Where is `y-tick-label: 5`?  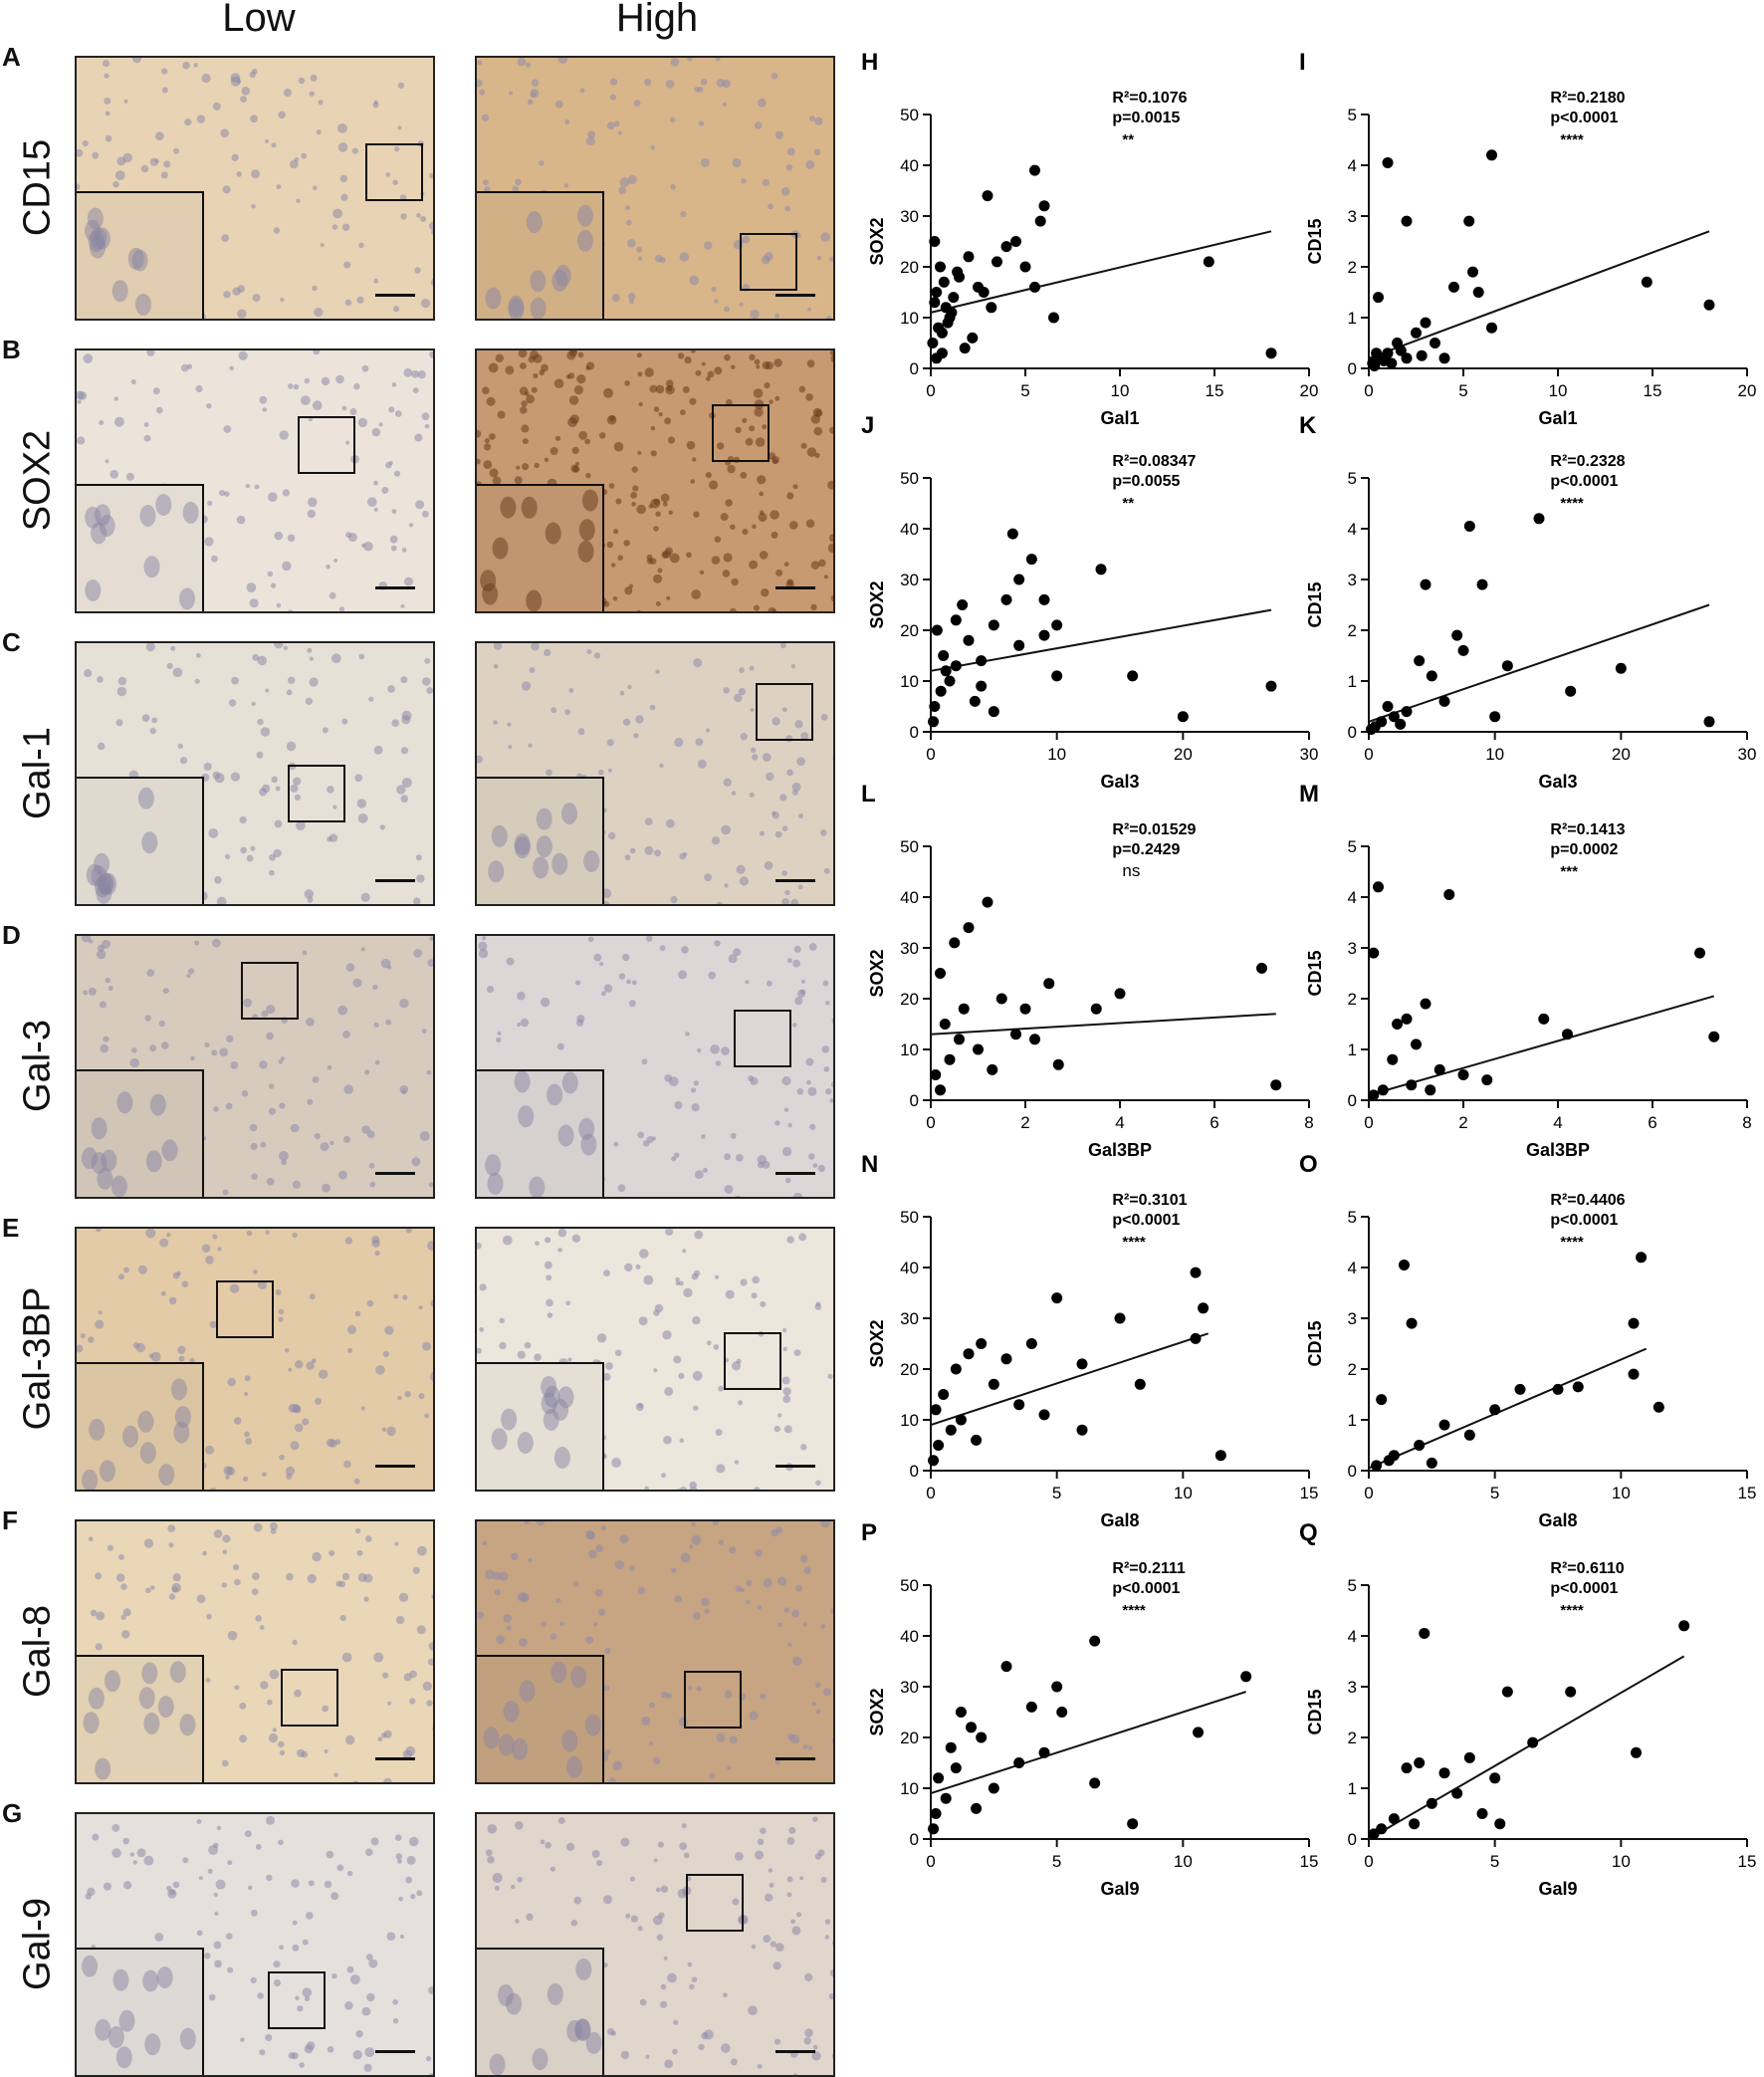 y-tick-label: 5 is located at coordinates (1353, 478).